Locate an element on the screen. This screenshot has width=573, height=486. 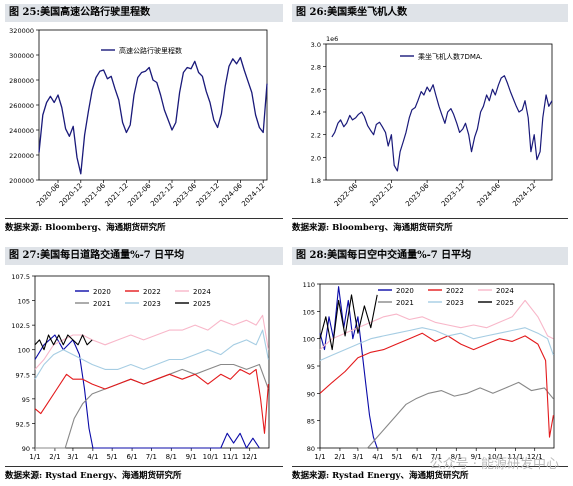
y-tick-label: 90 is located at coordinates (26, 449).